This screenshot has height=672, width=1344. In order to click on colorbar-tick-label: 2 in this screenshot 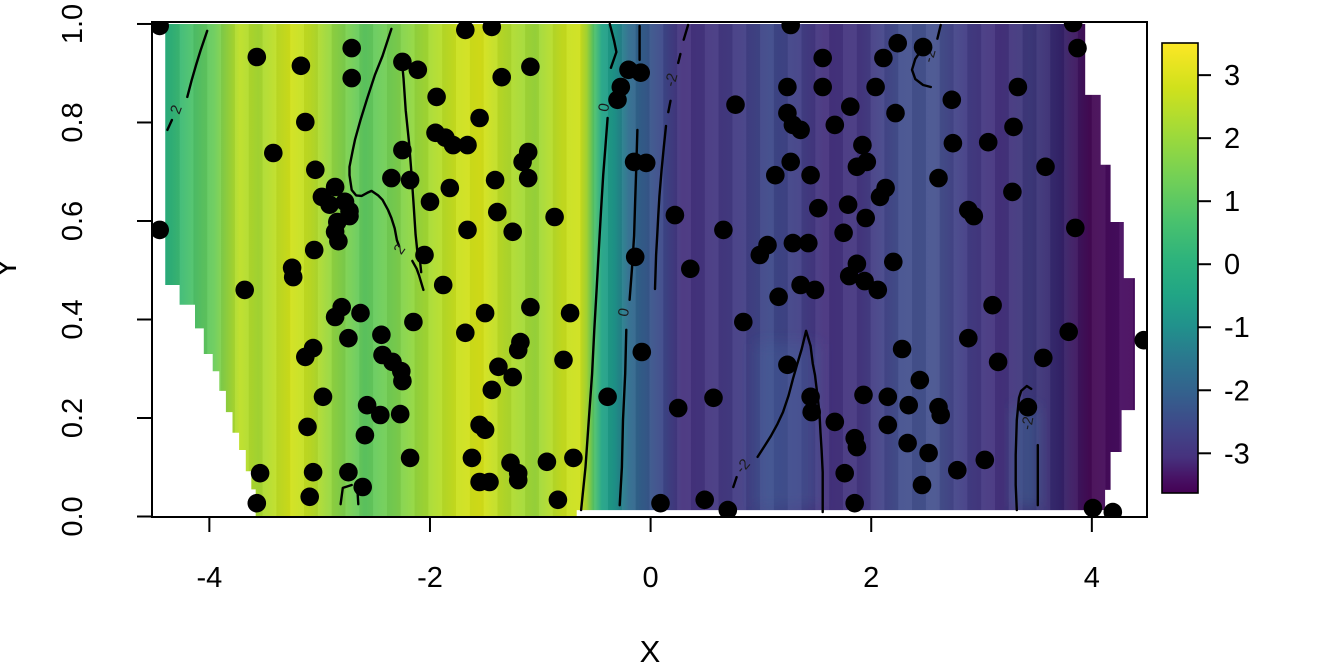, I will do `click(1232, 139)`.